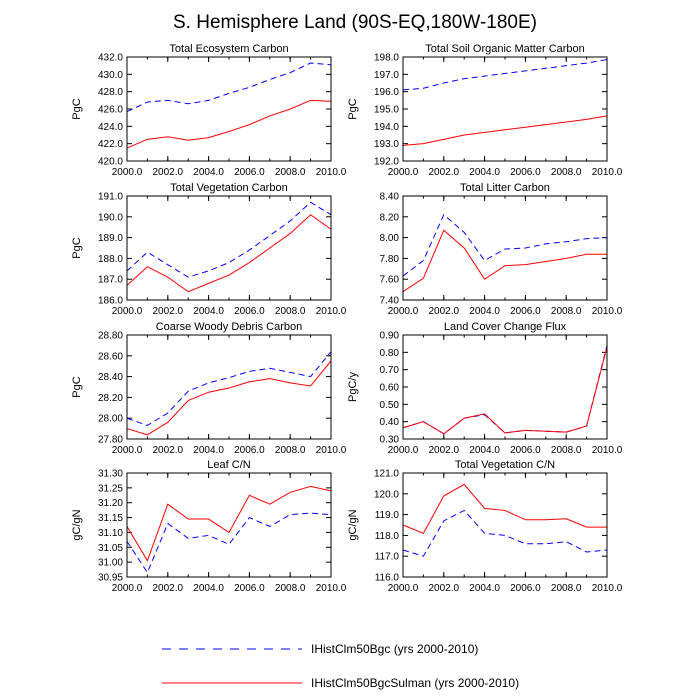 The height and width of the screenshot is (700, 700). I want to click on y-tick-label: 31.00, so click(110, 563).